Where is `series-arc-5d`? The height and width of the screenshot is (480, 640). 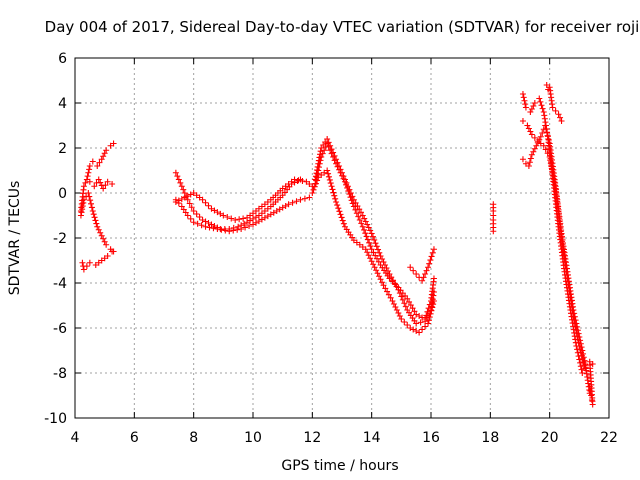 series-arc-5d is located at coordinates (554, 103).